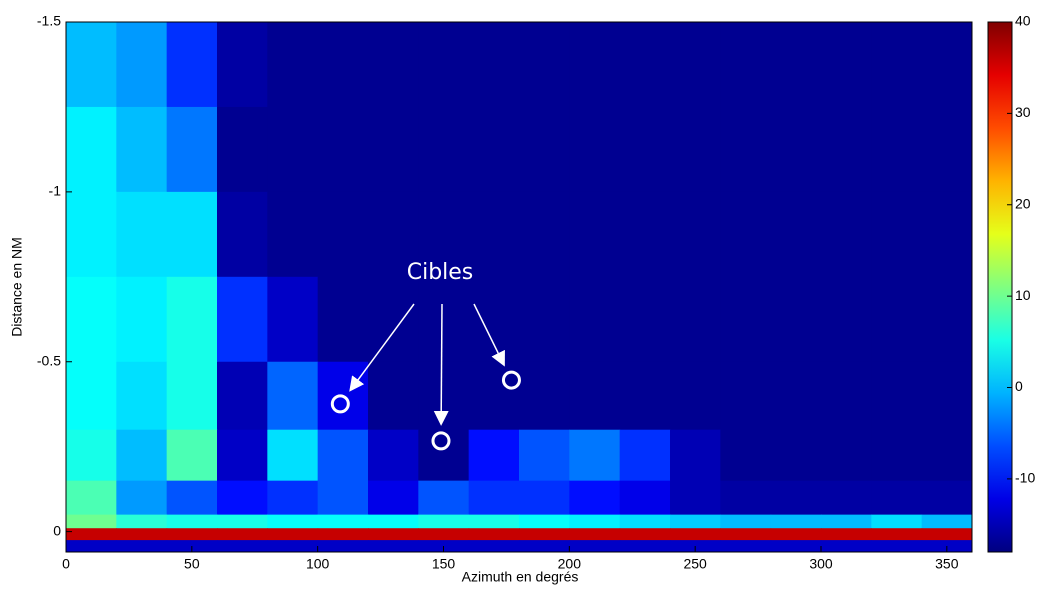  I want to click on y-tick-label: -1.5, so click(49, 21).